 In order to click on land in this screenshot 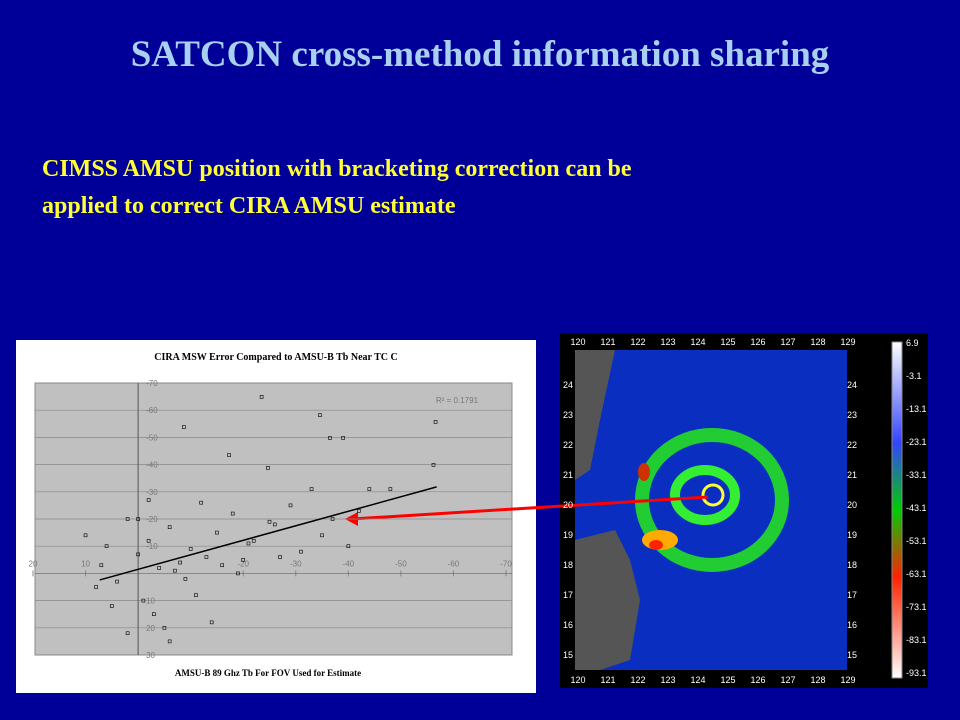, I will do `click(595, 415)`.